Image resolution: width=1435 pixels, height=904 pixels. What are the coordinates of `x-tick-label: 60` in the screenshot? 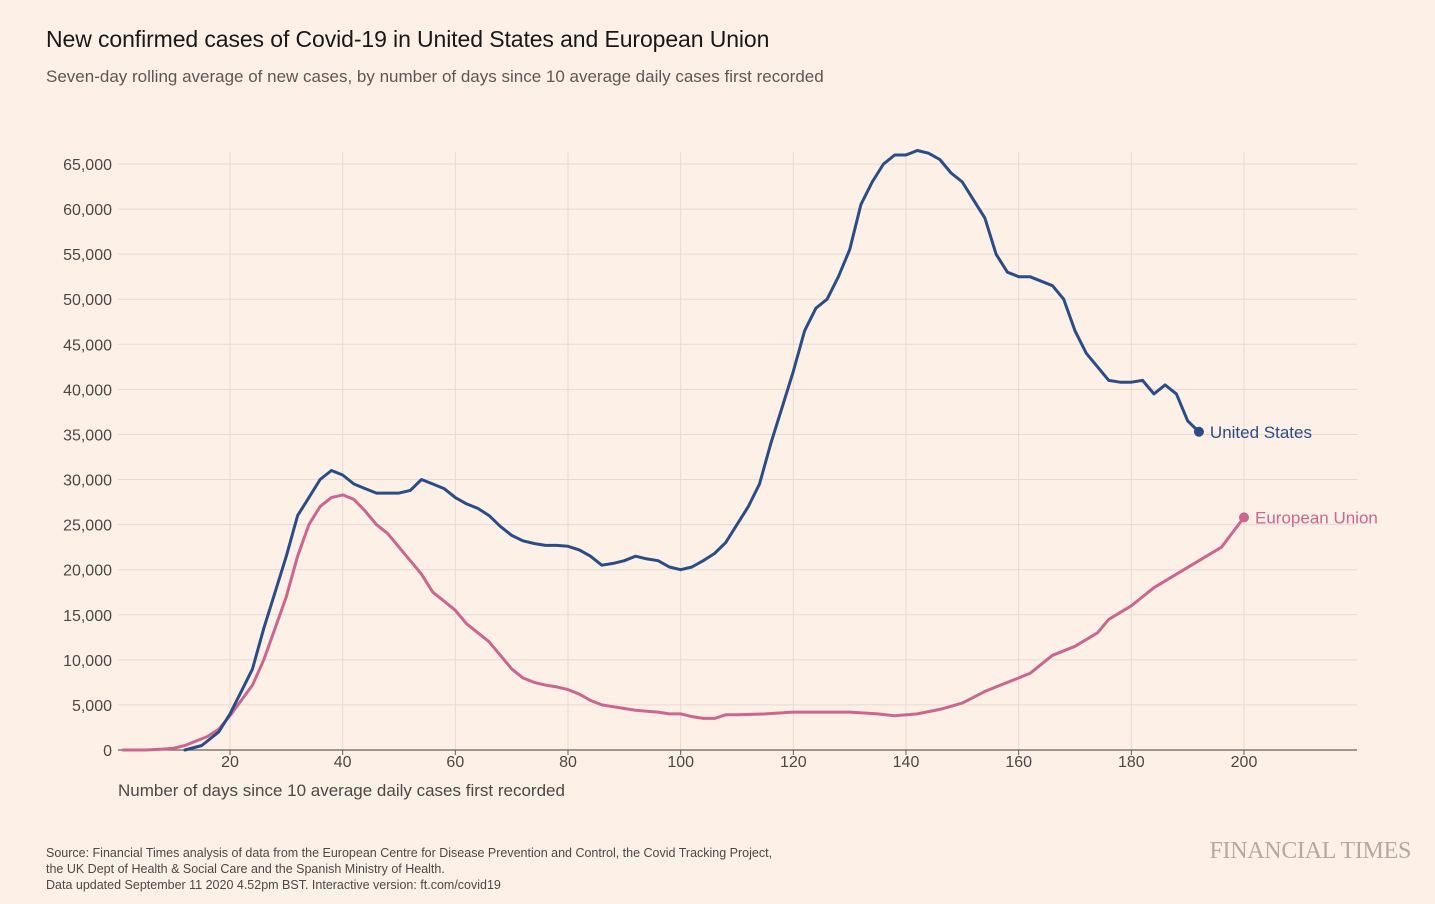 It's located at (455, 762).